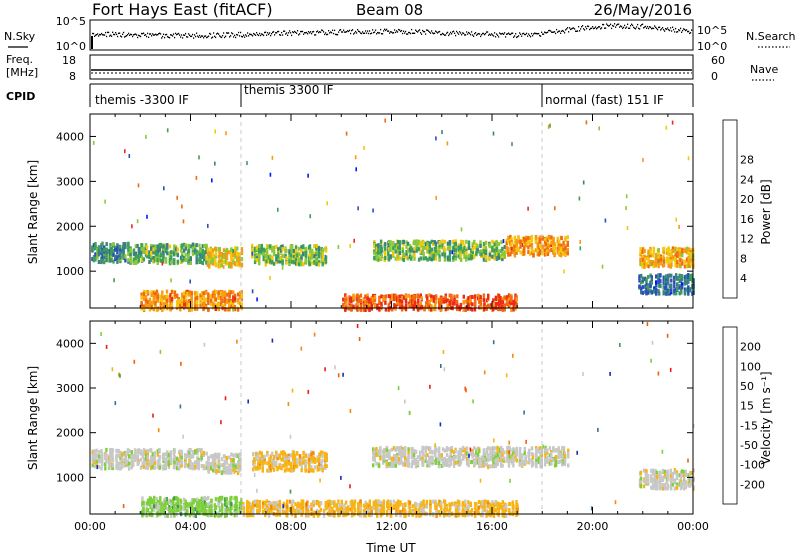 The width and height of the screenshot is (800, 554). I want to click on freq-left-tick-bottom: 8, so click(72, 76).